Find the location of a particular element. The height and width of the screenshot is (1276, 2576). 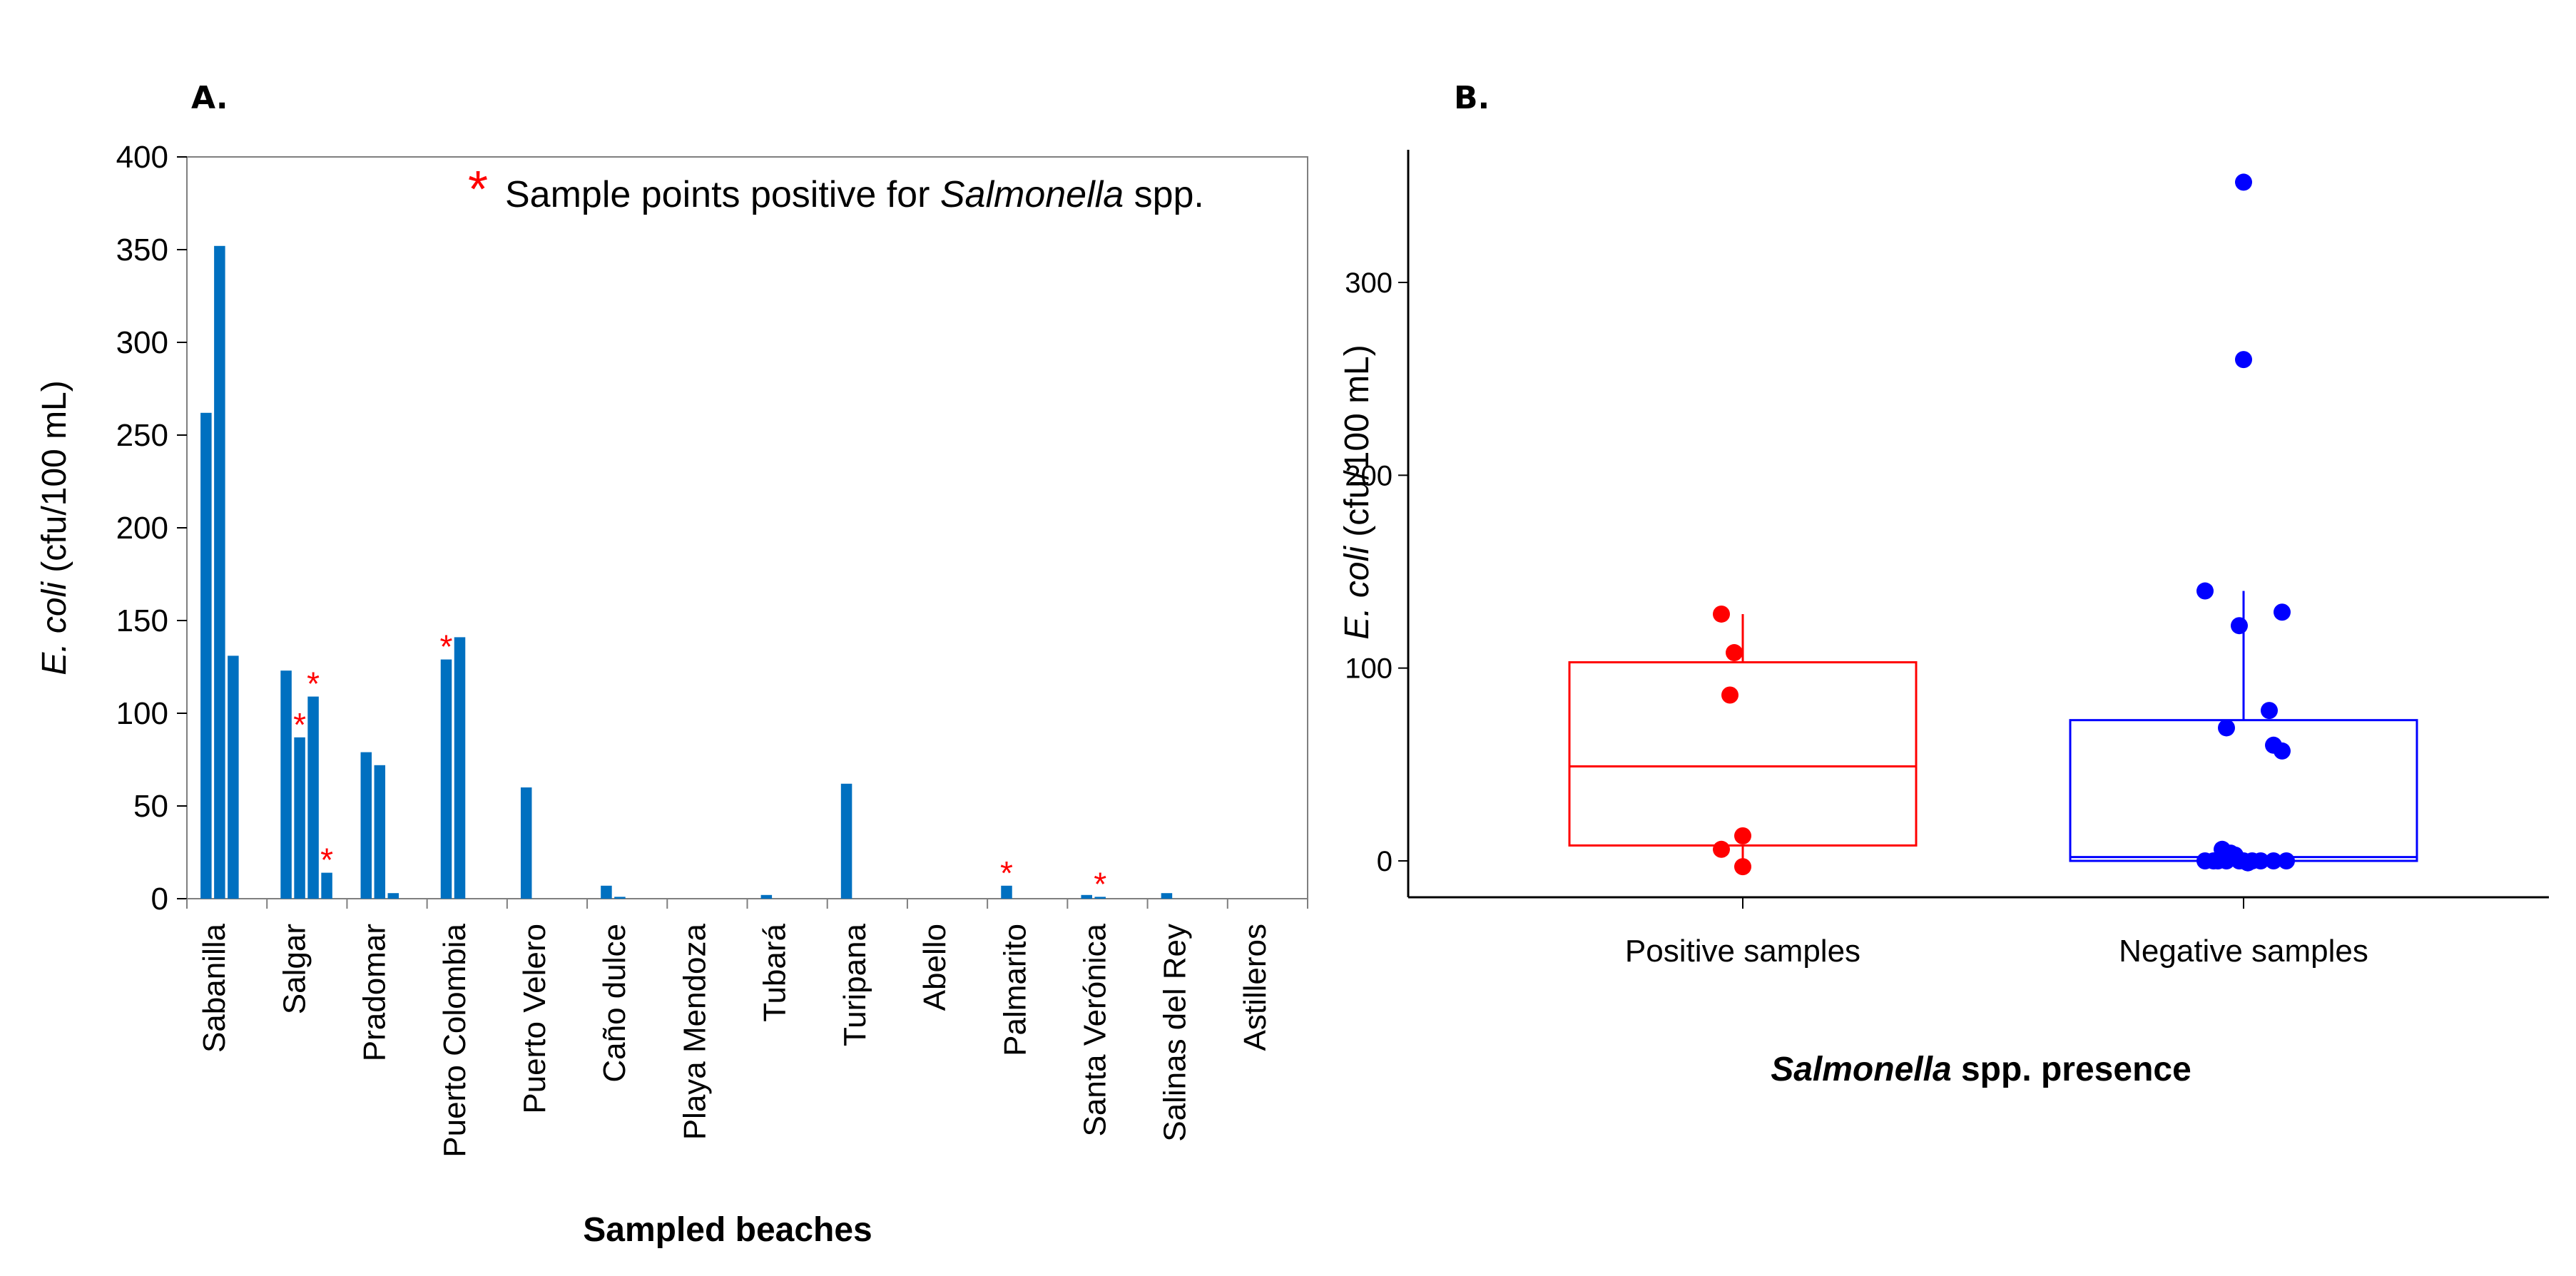

category-label-salinas-del-rey: Salinas del Rey is located at coordinates (1175, 1033).